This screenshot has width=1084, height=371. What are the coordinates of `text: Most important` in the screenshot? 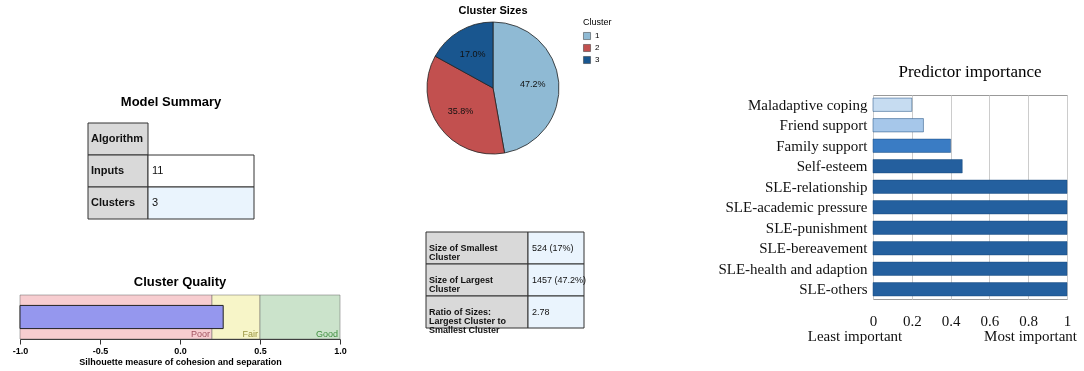 It's located at (1031, 336).